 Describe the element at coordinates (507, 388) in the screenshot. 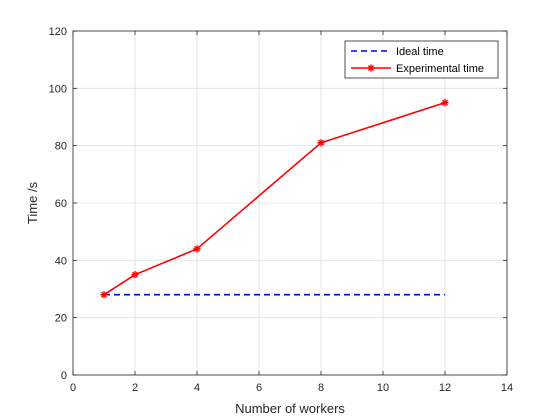

I see `x-tick-label: 14` at that location.